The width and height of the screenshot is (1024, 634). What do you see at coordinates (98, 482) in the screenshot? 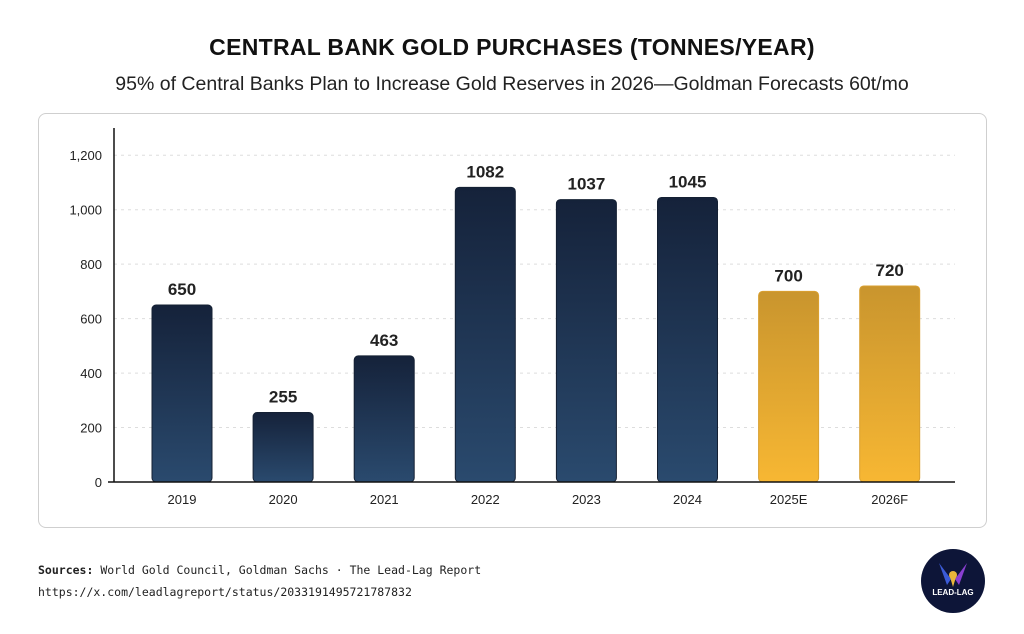
I see `y-tick-label: 0` at bounding box center [98, 482].